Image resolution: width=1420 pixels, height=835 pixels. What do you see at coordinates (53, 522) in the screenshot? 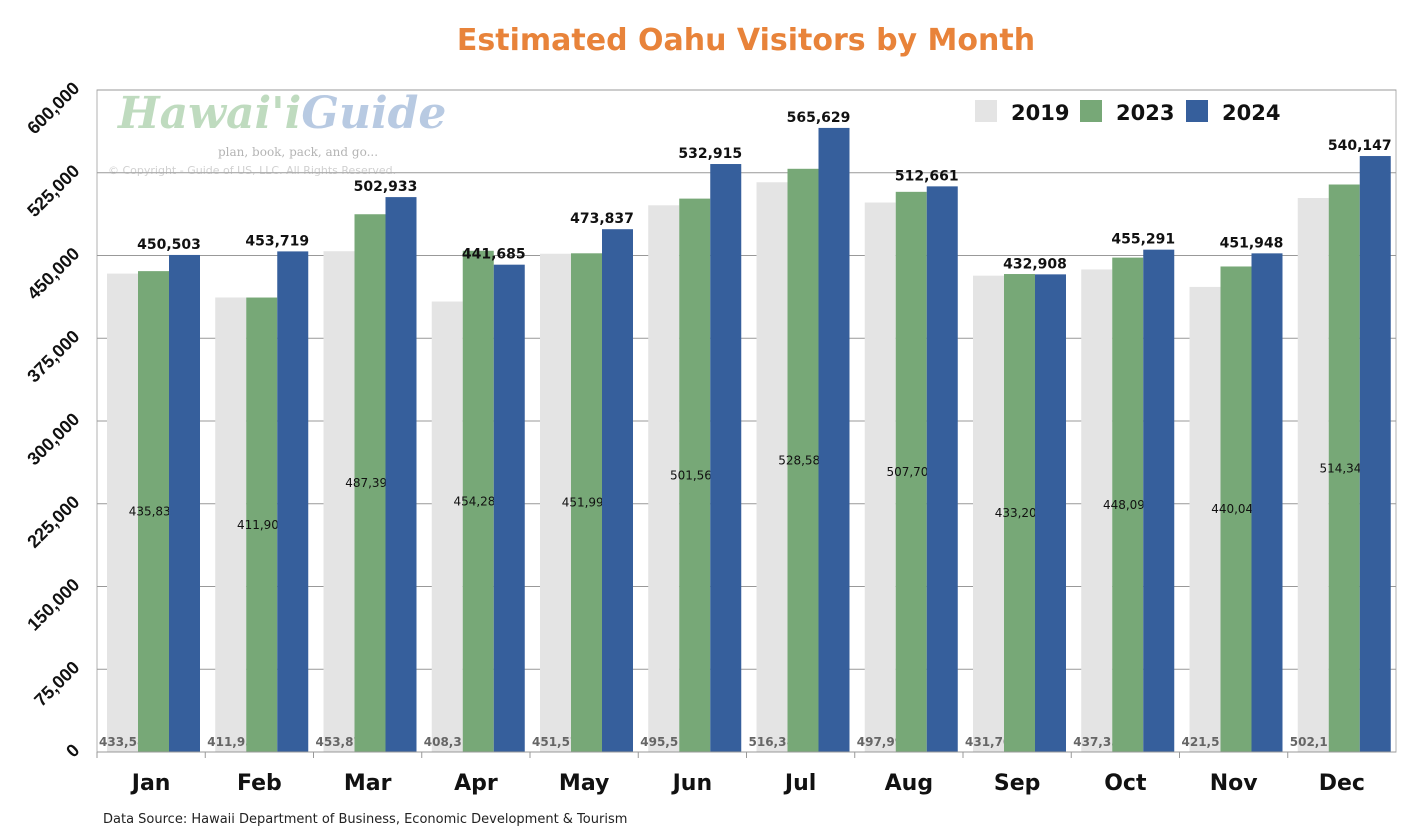
I see `y-tick-label: 225,000` at bounding box center [53, 522].